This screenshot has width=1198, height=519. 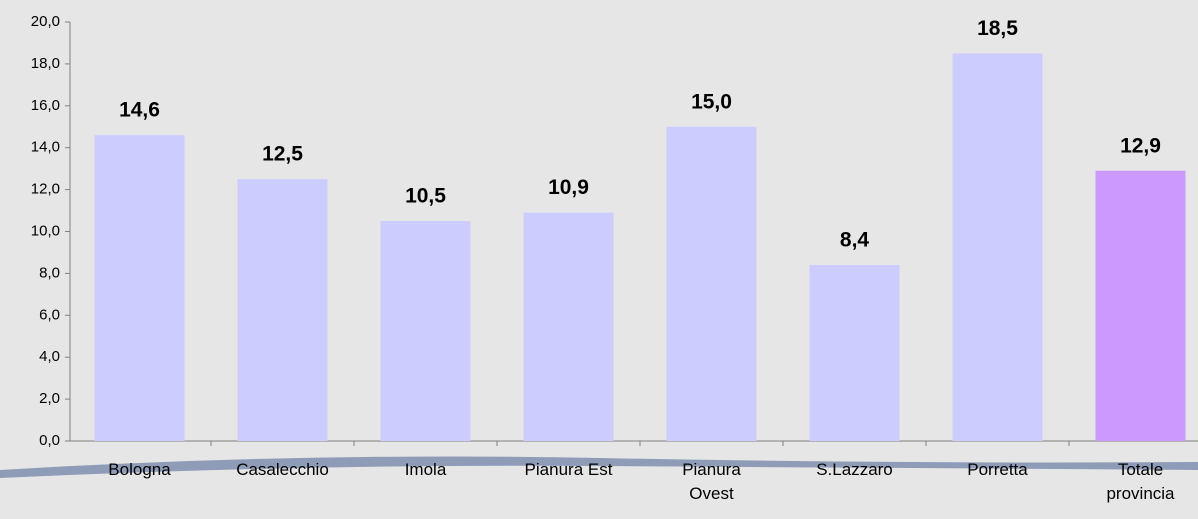 I want to click on y-tick-label: 16,0, so click(x=45, y=105).